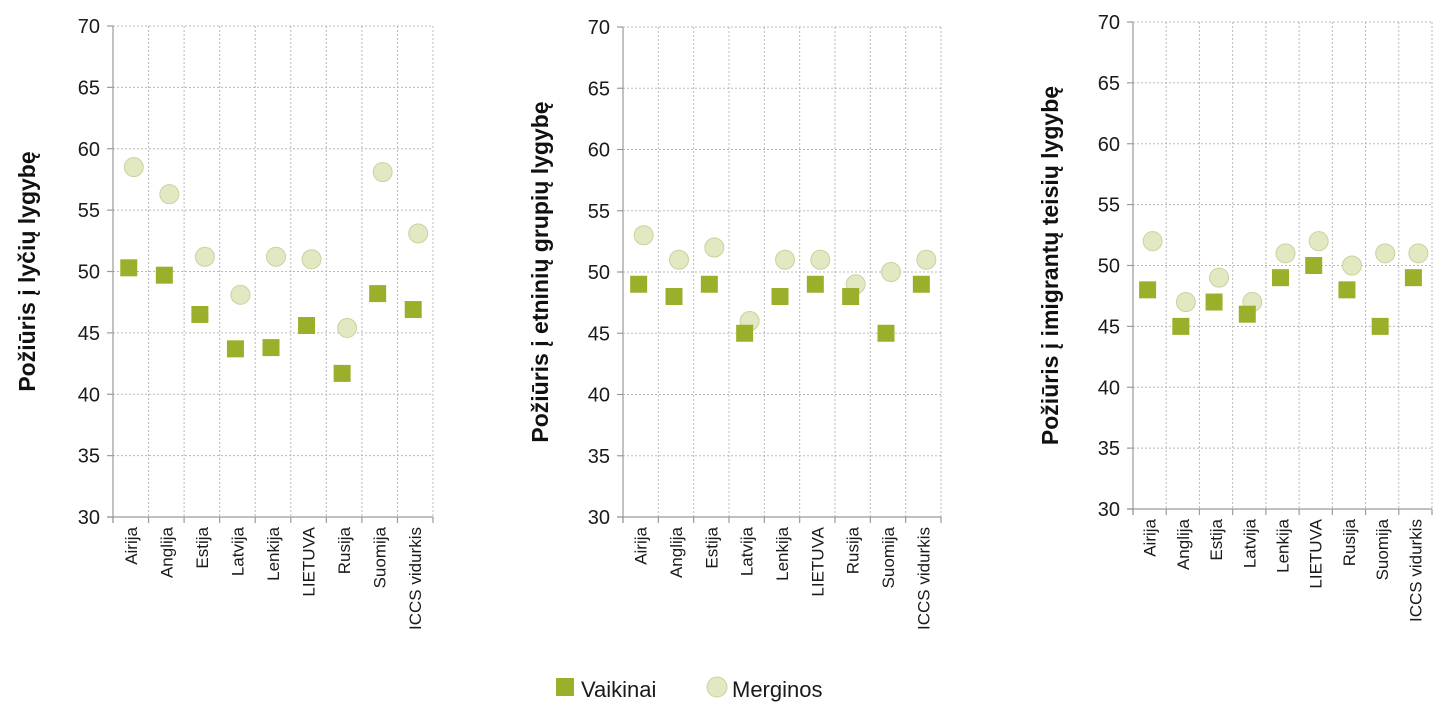 The height and width of the screenshot is (725, 1442). Describe the element at coordinates (27, 271) in the screenshot. I see `y-axis-title: Požiūris į lyčių lygybę` at that location.